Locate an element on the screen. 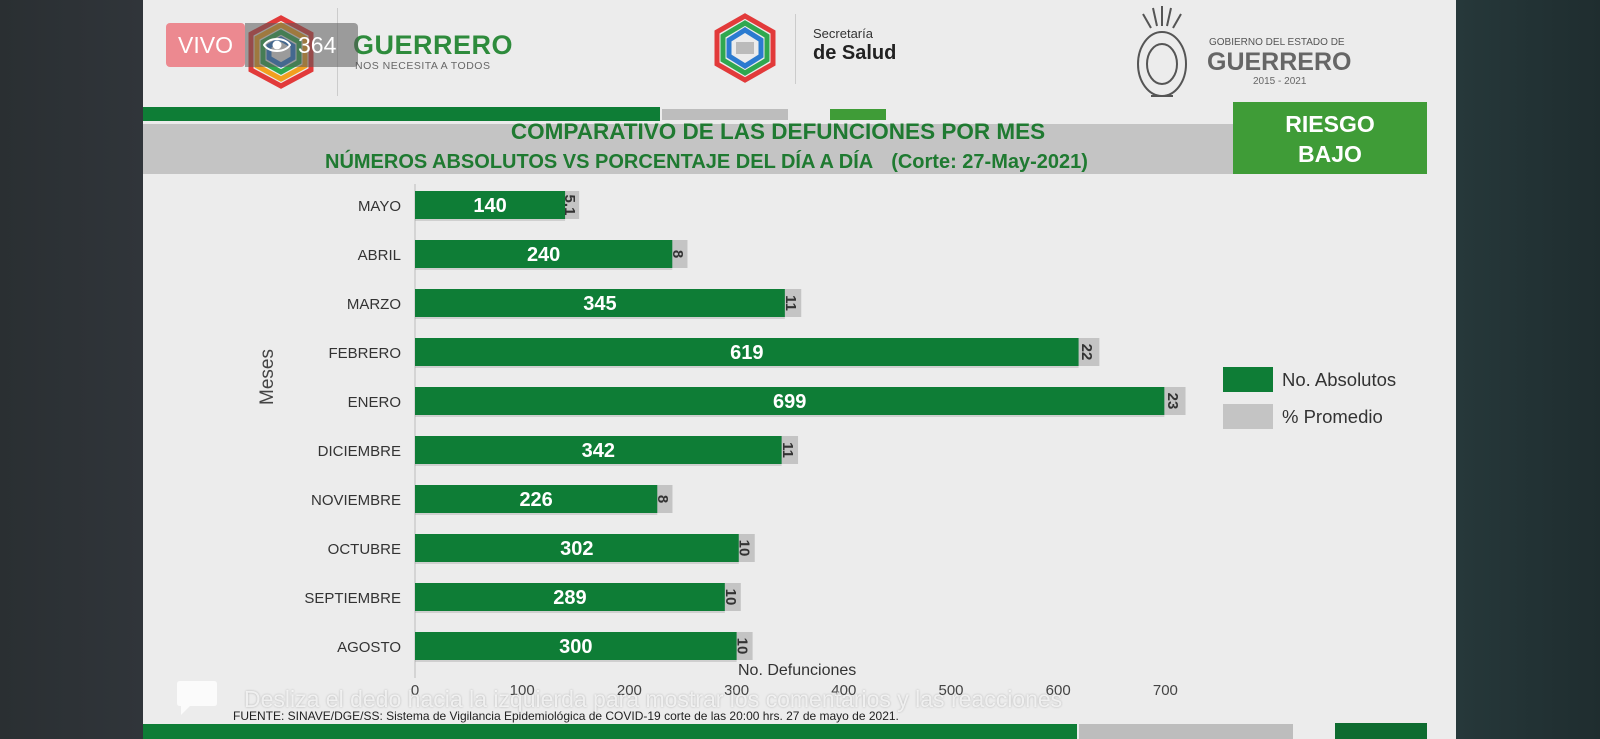 Image resolution: width=1600 pixels, height=739 pixels. x-tick-label: 600 is located at coordinates (1058, 690).